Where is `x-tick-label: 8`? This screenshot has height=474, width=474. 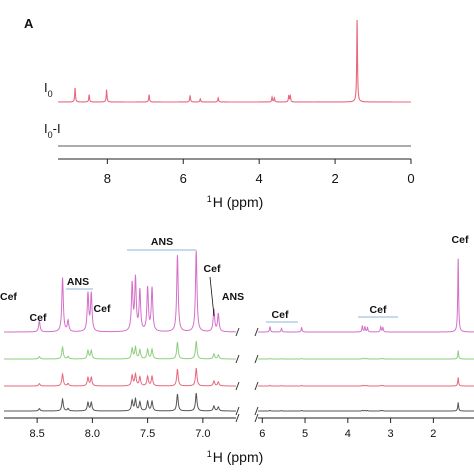
x-tick-label: 8 is located at coordinates (107, 178).